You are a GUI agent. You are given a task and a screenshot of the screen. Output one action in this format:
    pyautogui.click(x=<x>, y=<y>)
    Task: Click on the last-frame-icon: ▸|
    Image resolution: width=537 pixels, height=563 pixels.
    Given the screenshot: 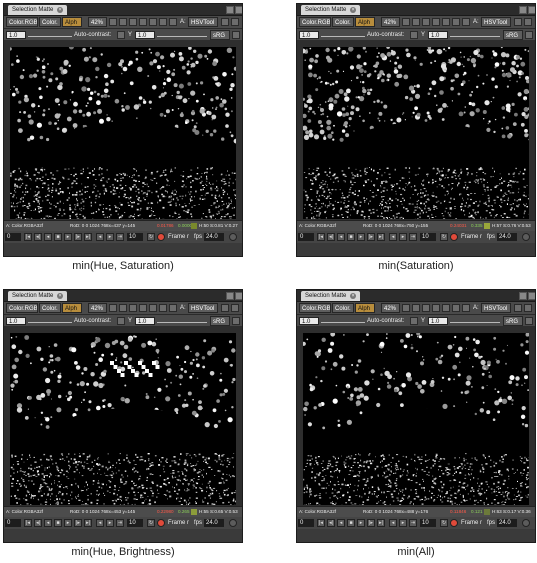 What is the action you would take?
    pyautogui.click(x=381, y=523)
    